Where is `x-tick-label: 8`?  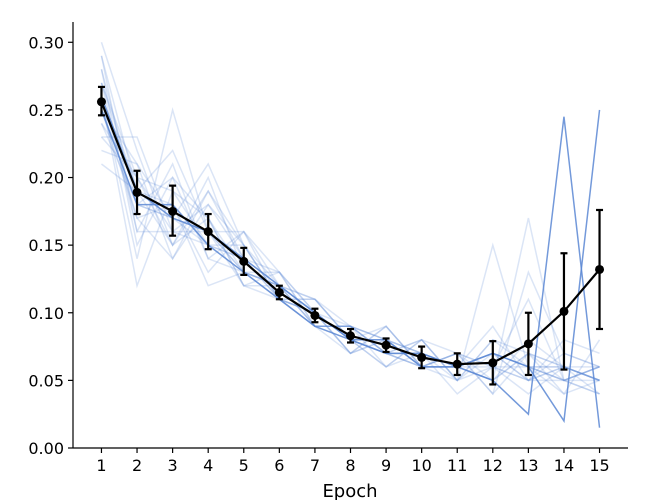
x-tick-label: 8 is located at coordinates (350, 465).